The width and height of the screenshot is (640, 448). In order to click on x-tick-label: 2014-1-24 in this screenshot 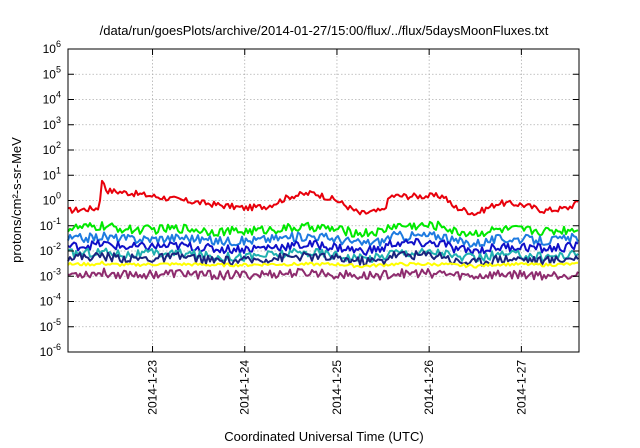, I will do `click(245, 387)`.